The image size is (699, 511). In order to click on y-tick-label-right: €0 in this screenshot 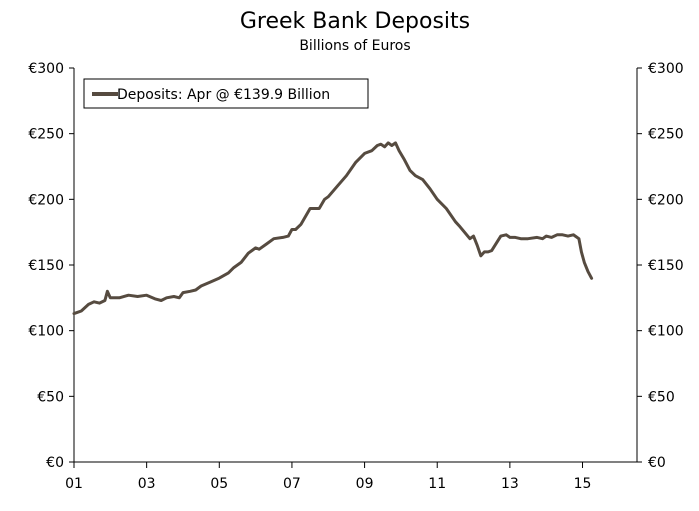, I will do `click(657, 463)`.